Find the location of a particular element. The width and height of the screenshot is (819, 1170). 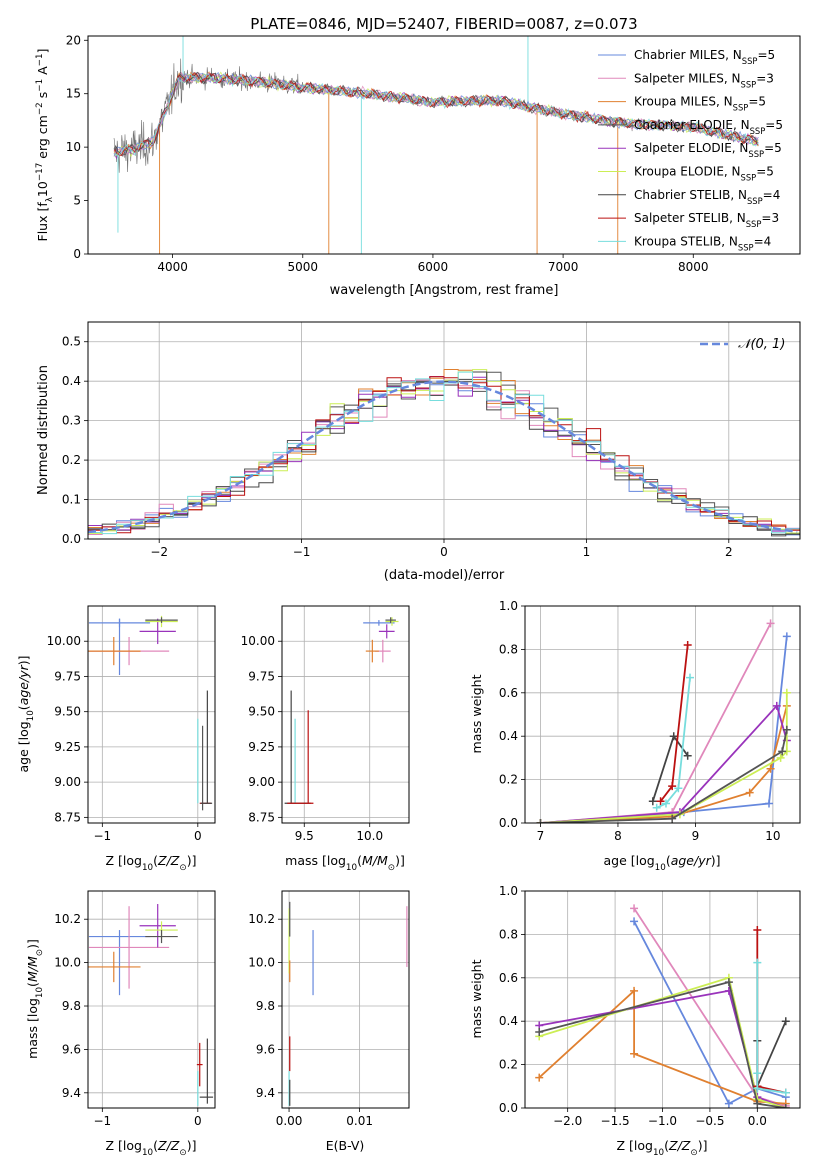

x-tick-label: 4000 is located at coordinates (172, 267).